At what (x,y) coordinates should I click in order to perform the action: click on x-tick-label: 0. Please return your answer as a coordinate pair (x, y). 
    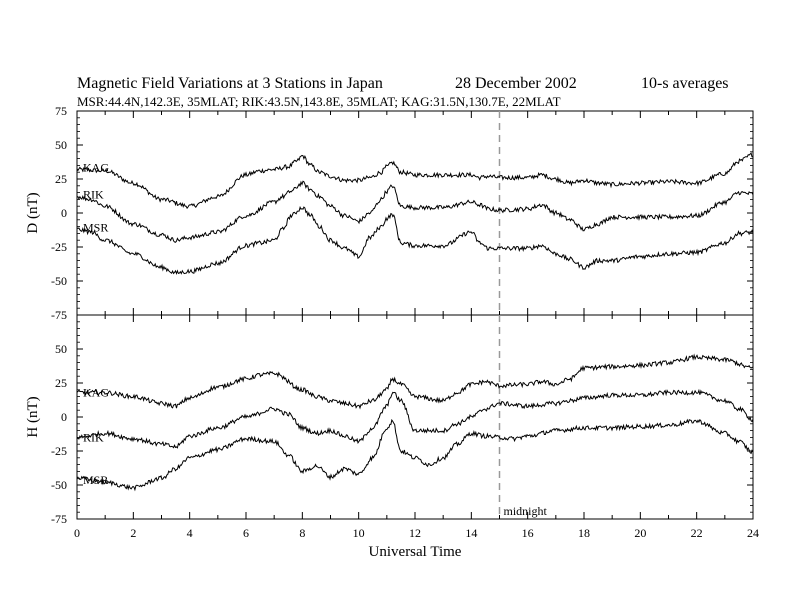
    Looking at the image, I should click on (77, 533).